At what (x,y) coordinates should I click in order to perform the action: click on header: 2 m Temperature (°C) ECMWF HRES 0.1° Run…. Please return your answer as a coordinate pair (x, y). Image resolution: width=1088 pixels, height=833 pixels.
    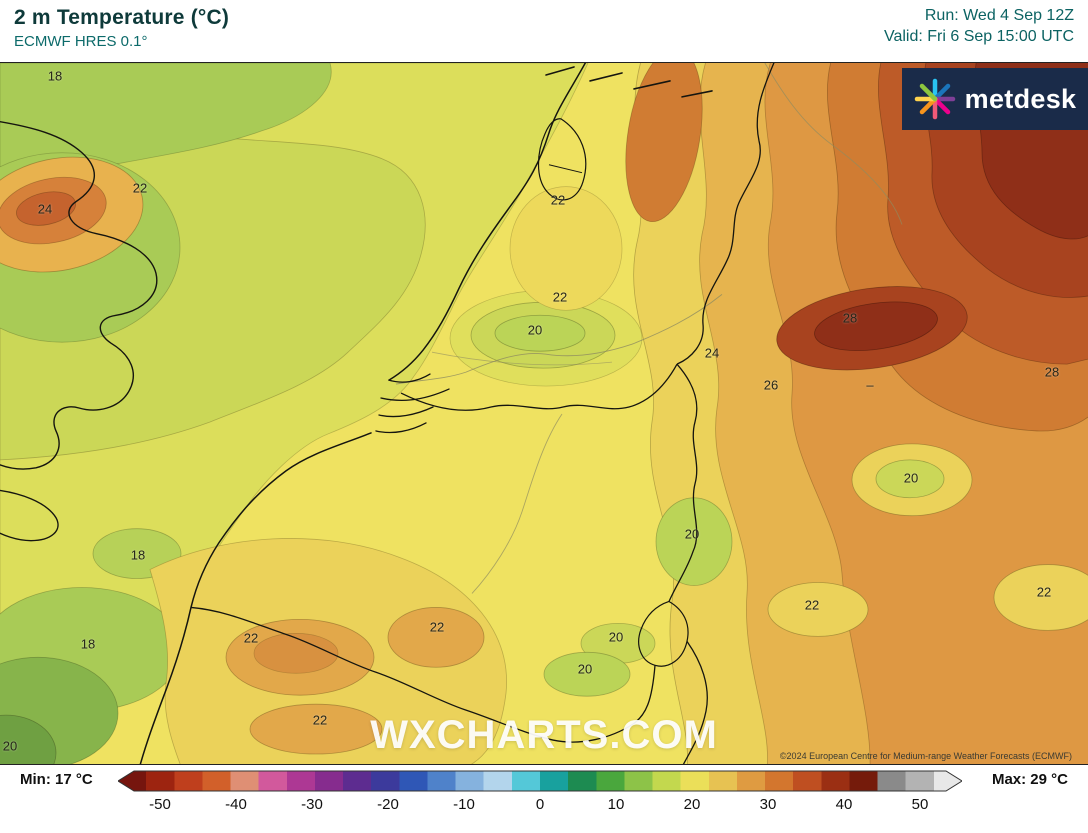
    Looking at the image, I should click on (544, 31).